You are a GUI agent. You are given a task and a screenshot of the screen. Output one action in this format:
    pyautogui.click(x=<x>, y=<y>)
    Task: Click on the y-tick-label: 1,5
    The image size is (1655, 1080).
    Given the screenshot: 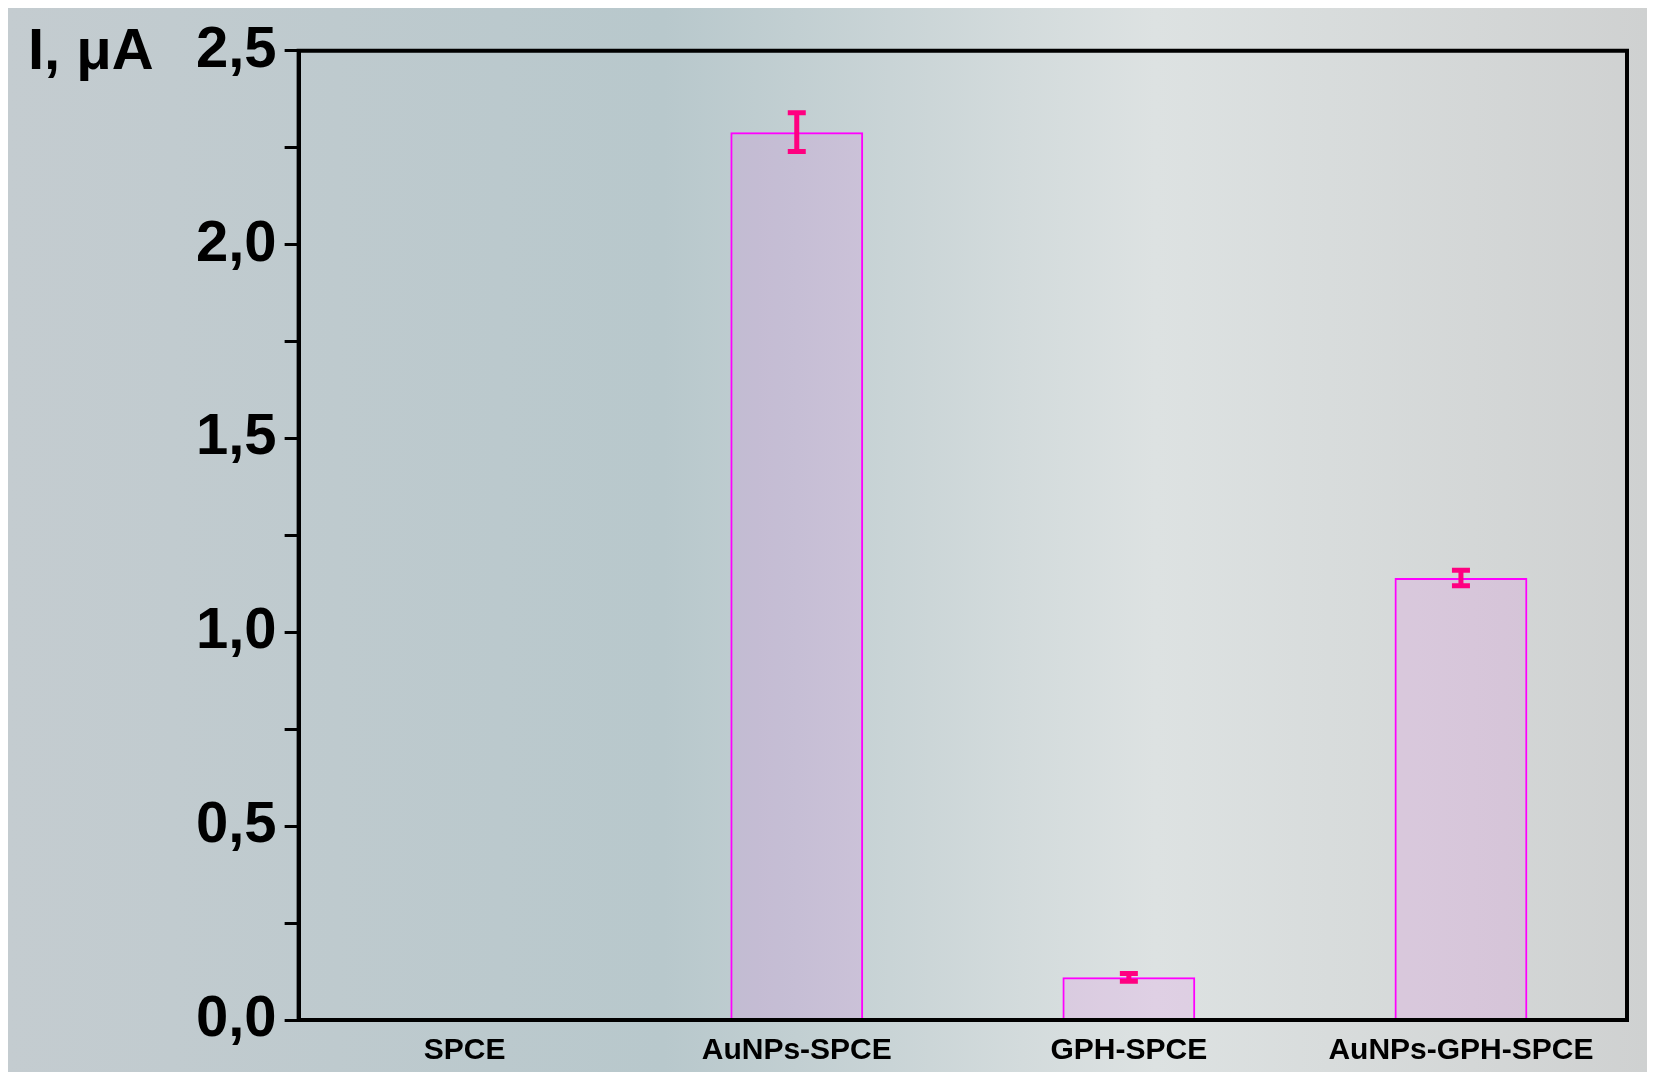 What is the action you would take?
    pyautogui.click(x=236, y=434)
    